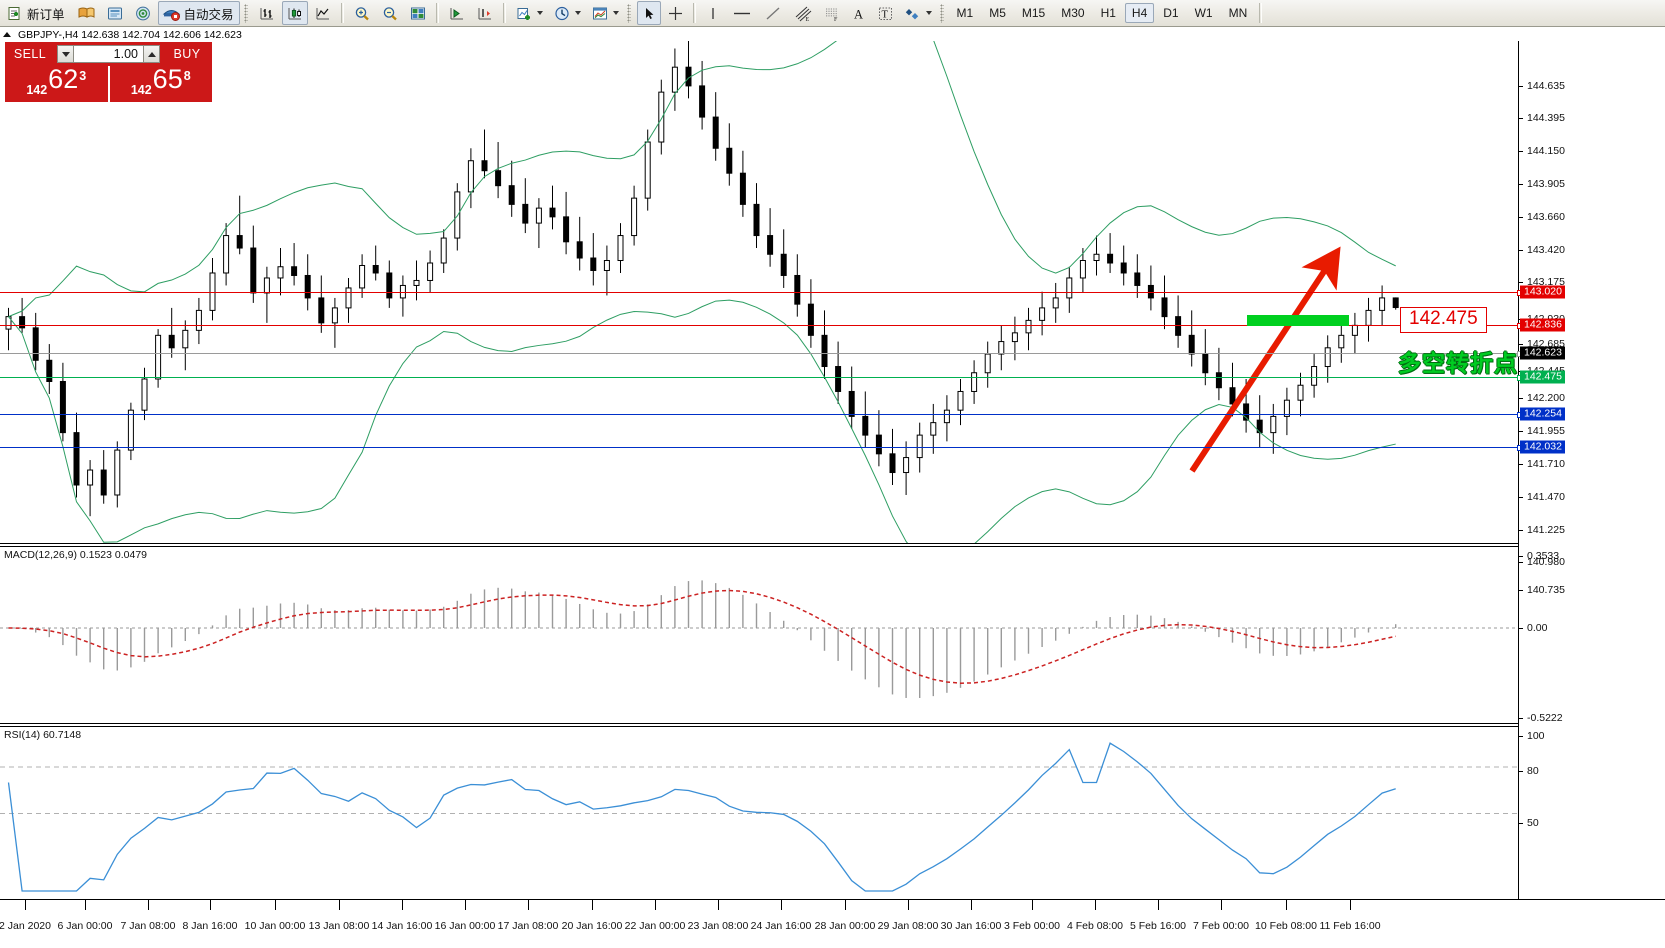  I want to click on label-button: T, so click(885, 13).